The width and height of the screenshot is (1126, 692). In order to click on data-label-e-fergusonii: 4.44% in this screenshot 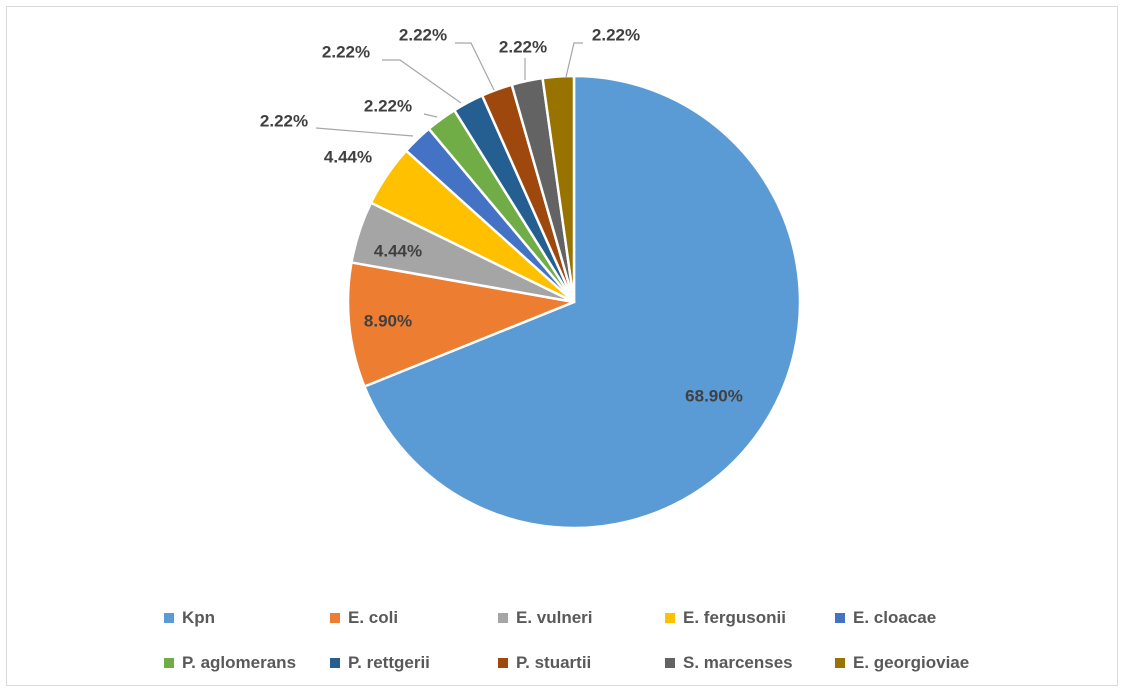, I will do `click(348, 156)`.